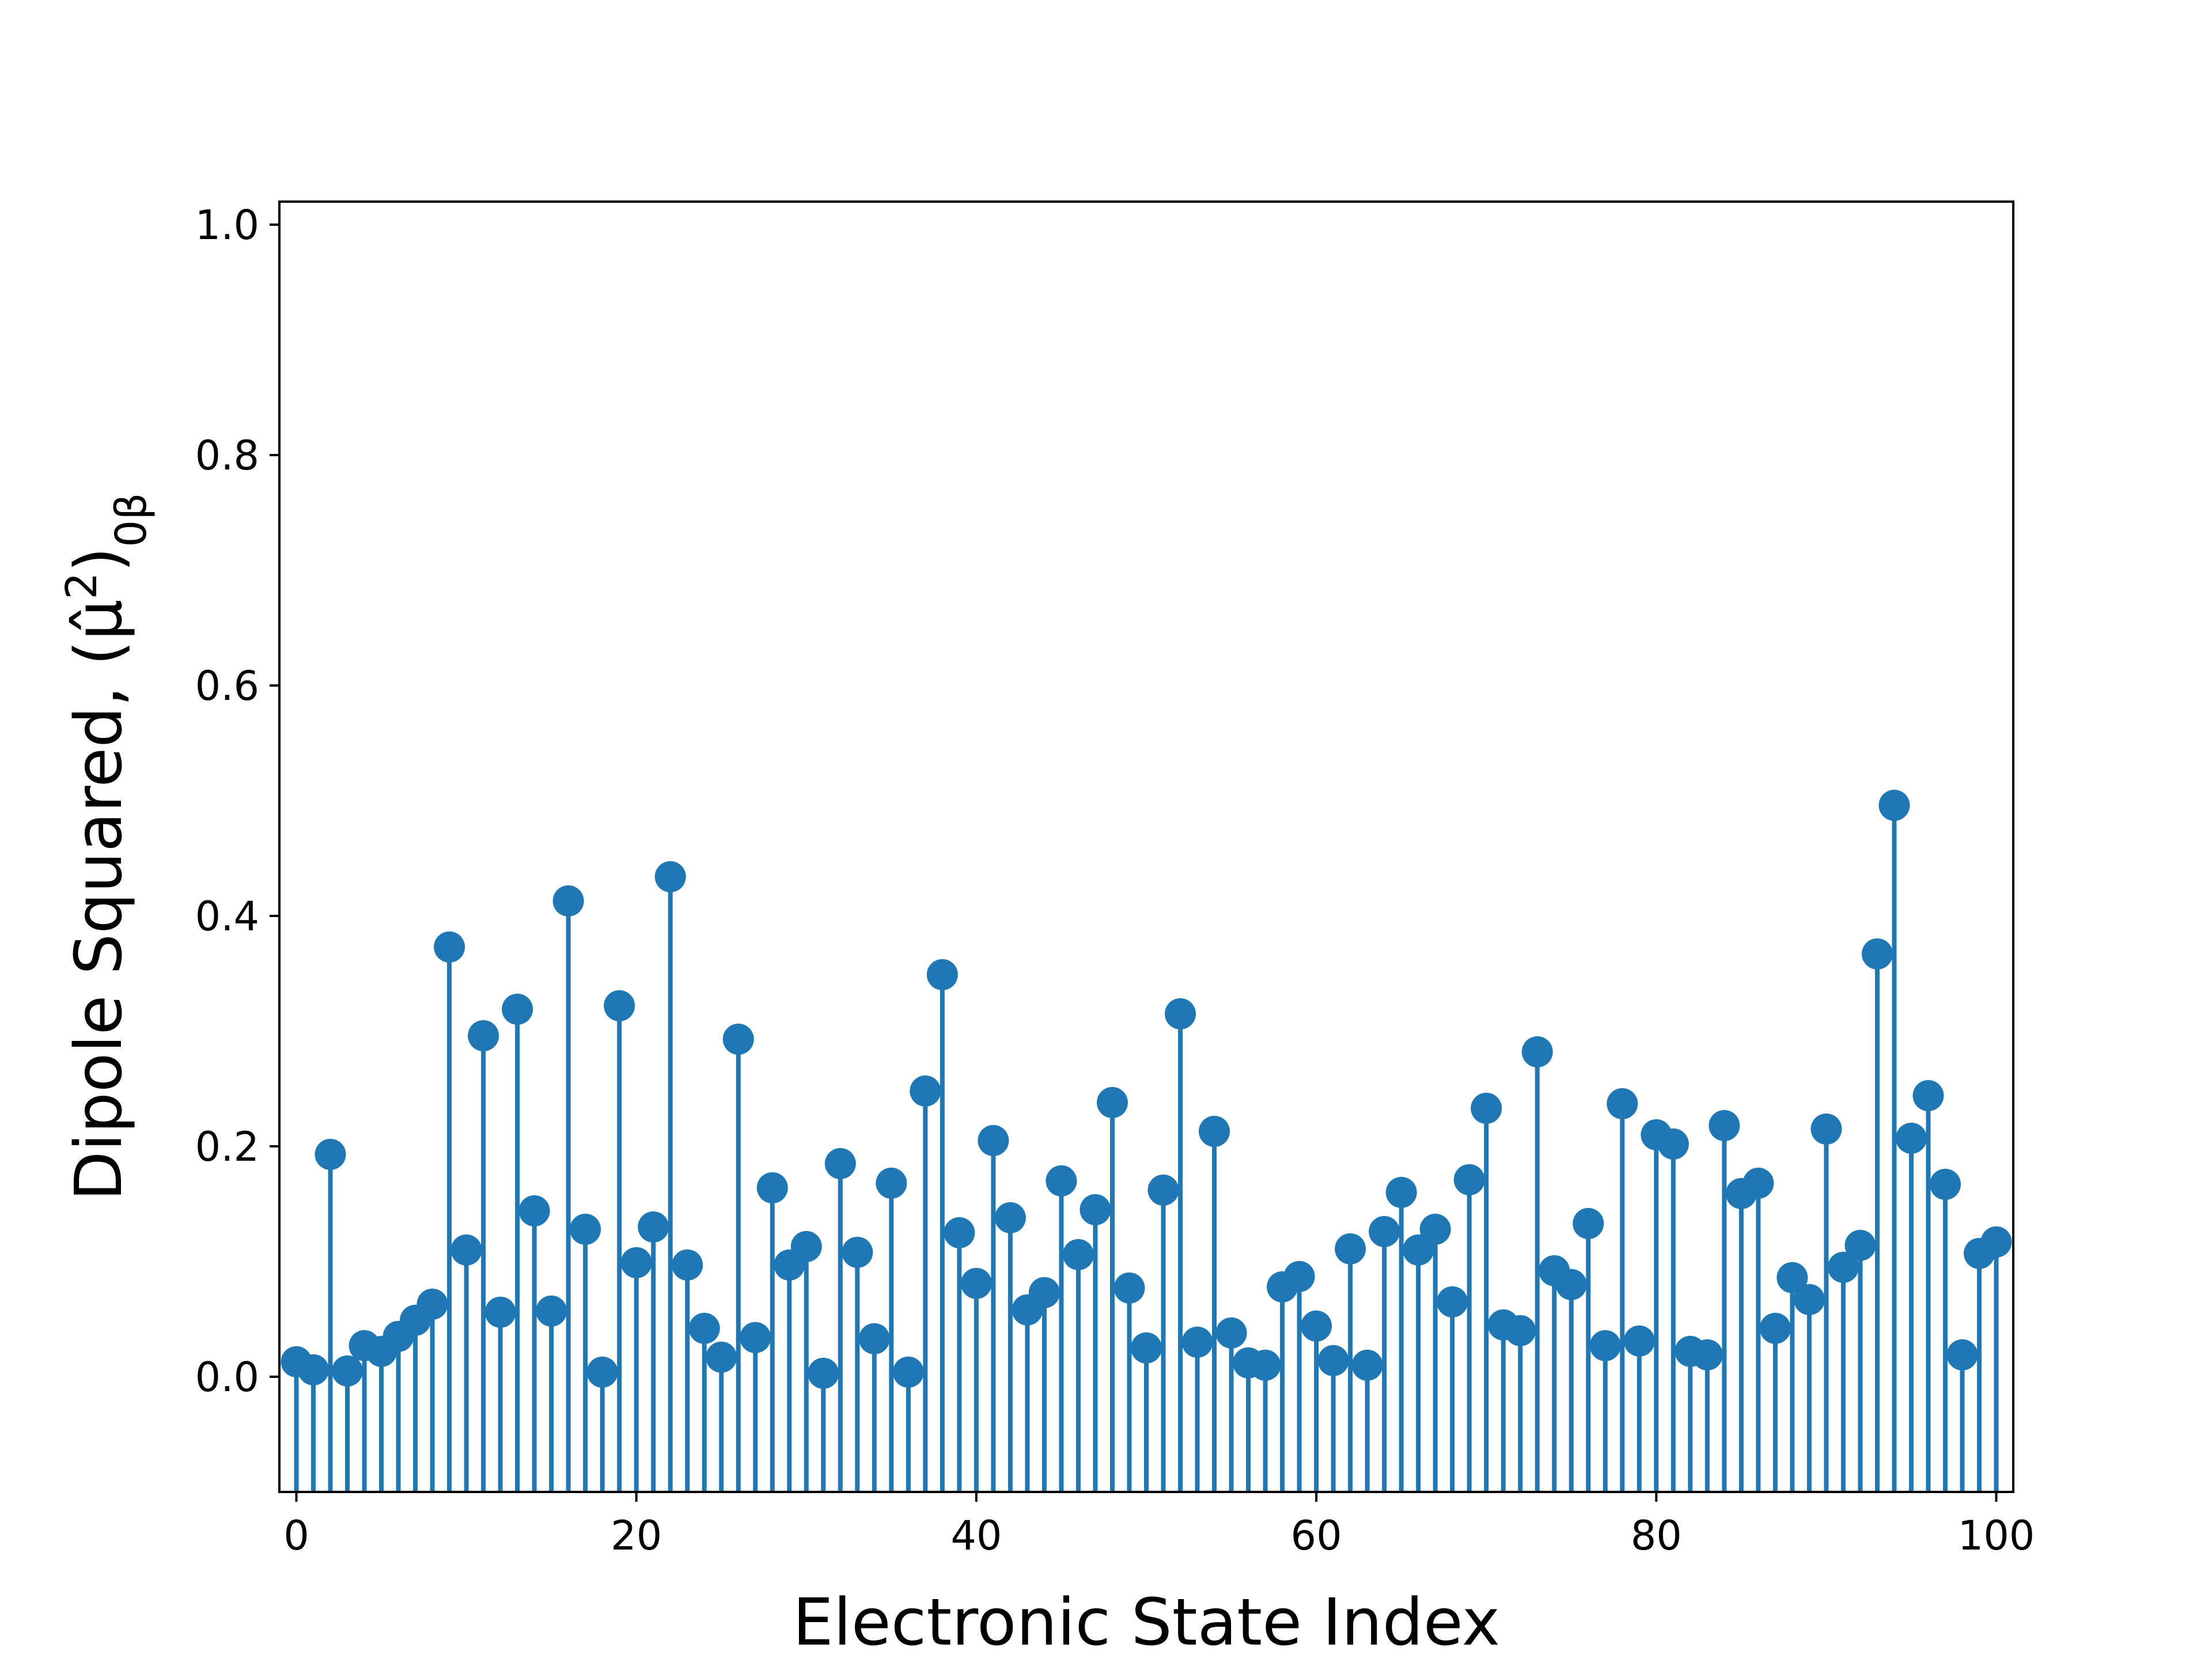 This screenshot has width=2212, height=1659. I want to click on x-tick-label: 20, so click(636, 1535).